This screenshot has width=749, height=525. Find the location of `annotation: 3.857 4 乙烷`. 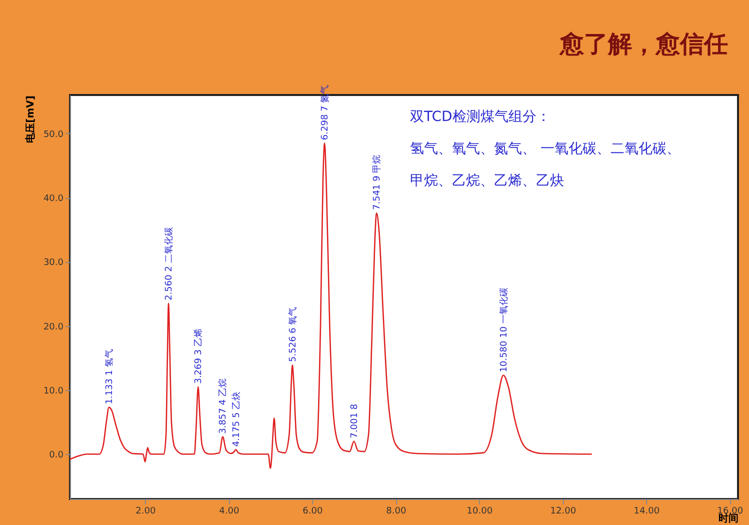

annotation: 3.857 4 乙烷 is located at coordinates (223, 406).